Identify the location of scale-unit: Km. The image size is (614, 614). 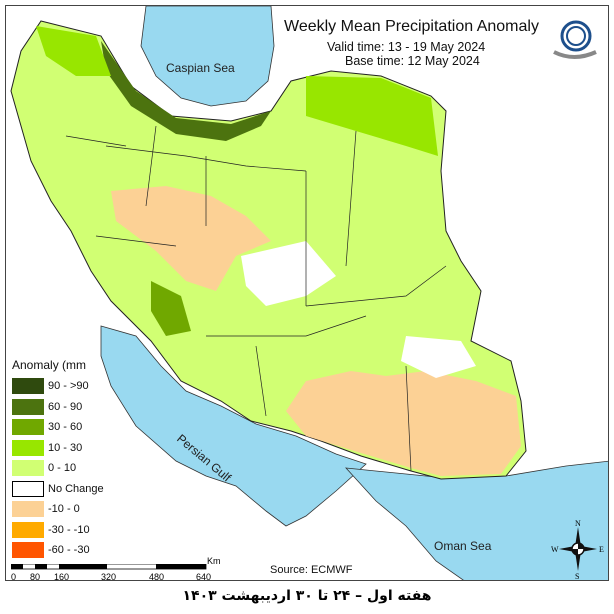
(214, 561).